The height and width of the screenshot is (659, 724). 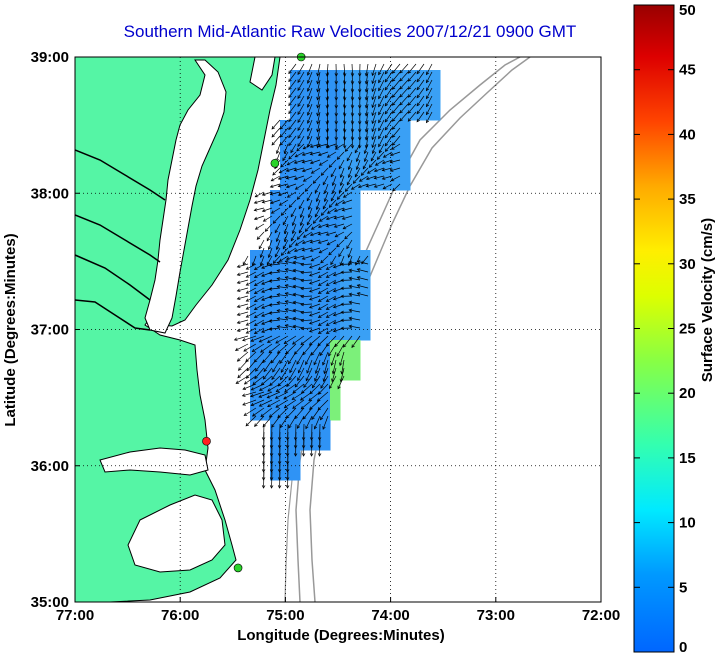 I want to click on y-tick-label: 36:00, so click(x=50, y=466).